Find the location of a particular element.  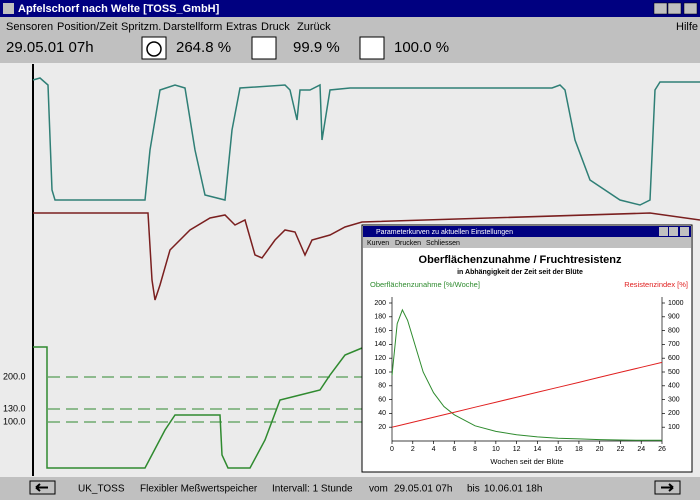

x-tick-label: 18 is located at coordinates (579, 449).